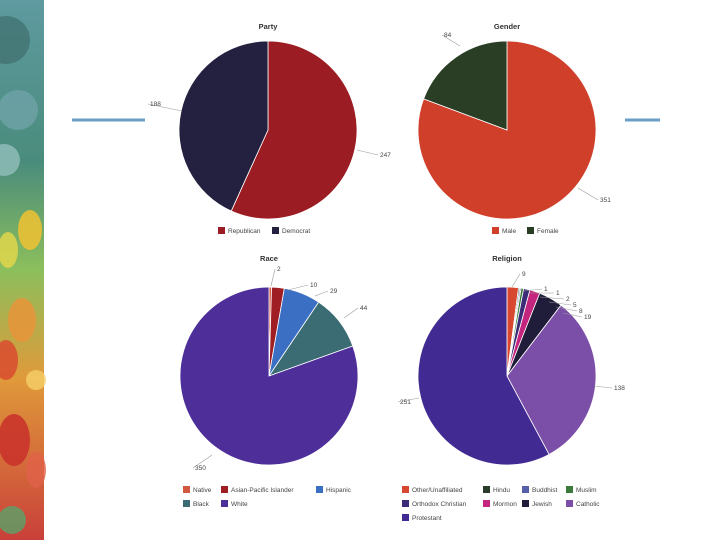 The width and height of the screenshot is (720, 540). I want to click on legend-swatch-native, so click(186, 489).